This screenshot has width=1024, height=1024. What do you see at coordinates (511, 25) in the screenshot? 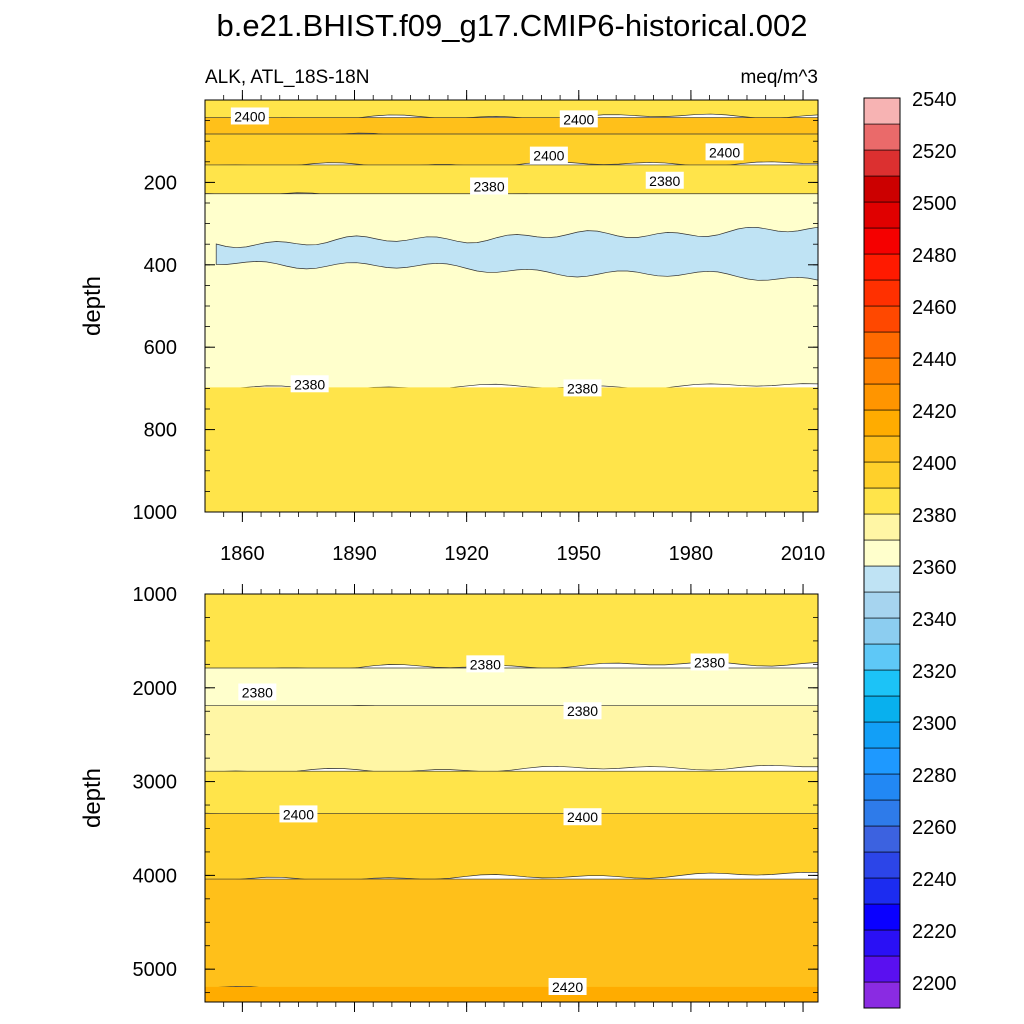
I see `chart-title: b.e21.BHIST.f09_g17.CMIP6-historical.002` at bounding box center [511, 25].